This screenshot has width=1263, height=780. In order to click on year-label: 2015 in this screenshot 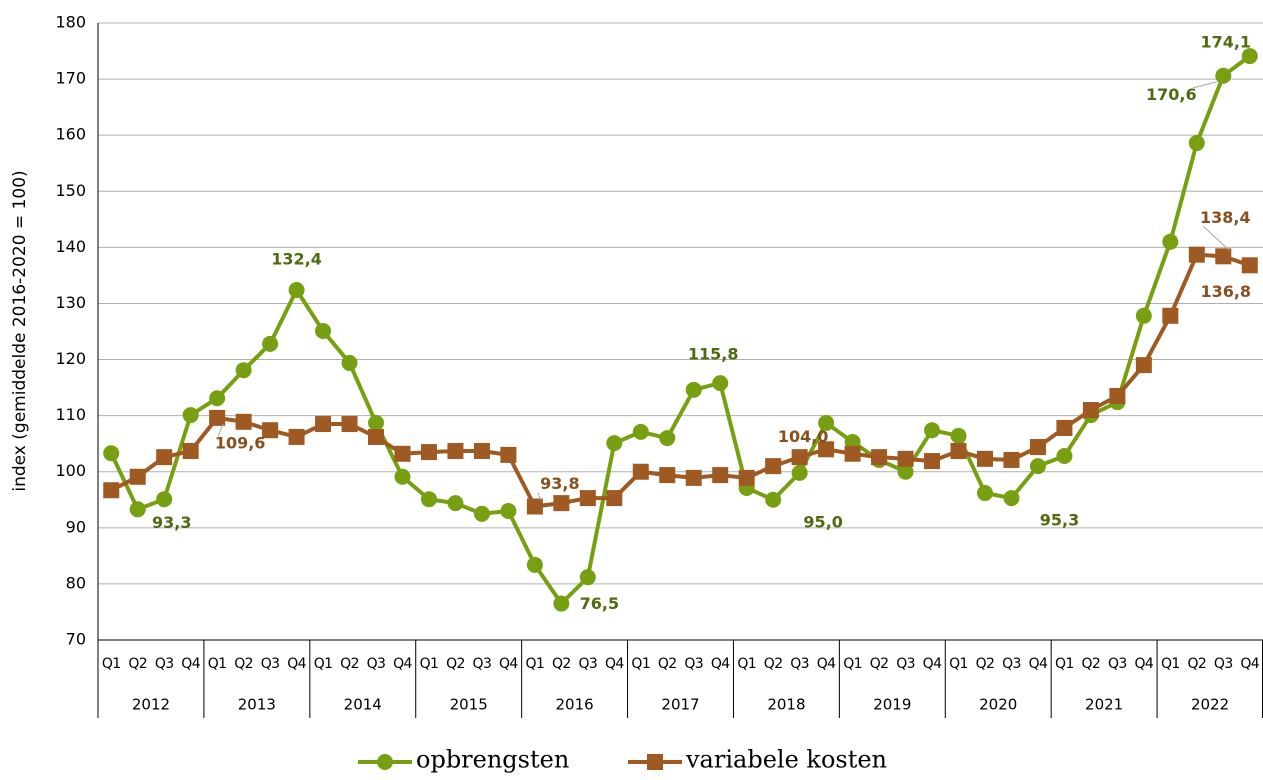, I will do `click(469, 705)`.